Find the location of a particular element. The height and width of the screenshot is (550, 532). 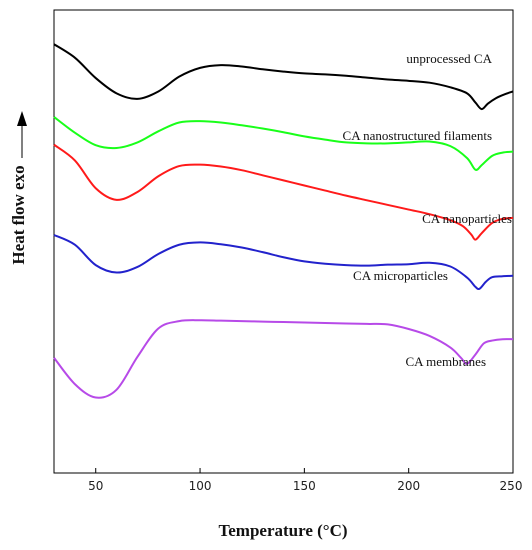

x-tick-label: 50 is located at coordinates (95, 486).